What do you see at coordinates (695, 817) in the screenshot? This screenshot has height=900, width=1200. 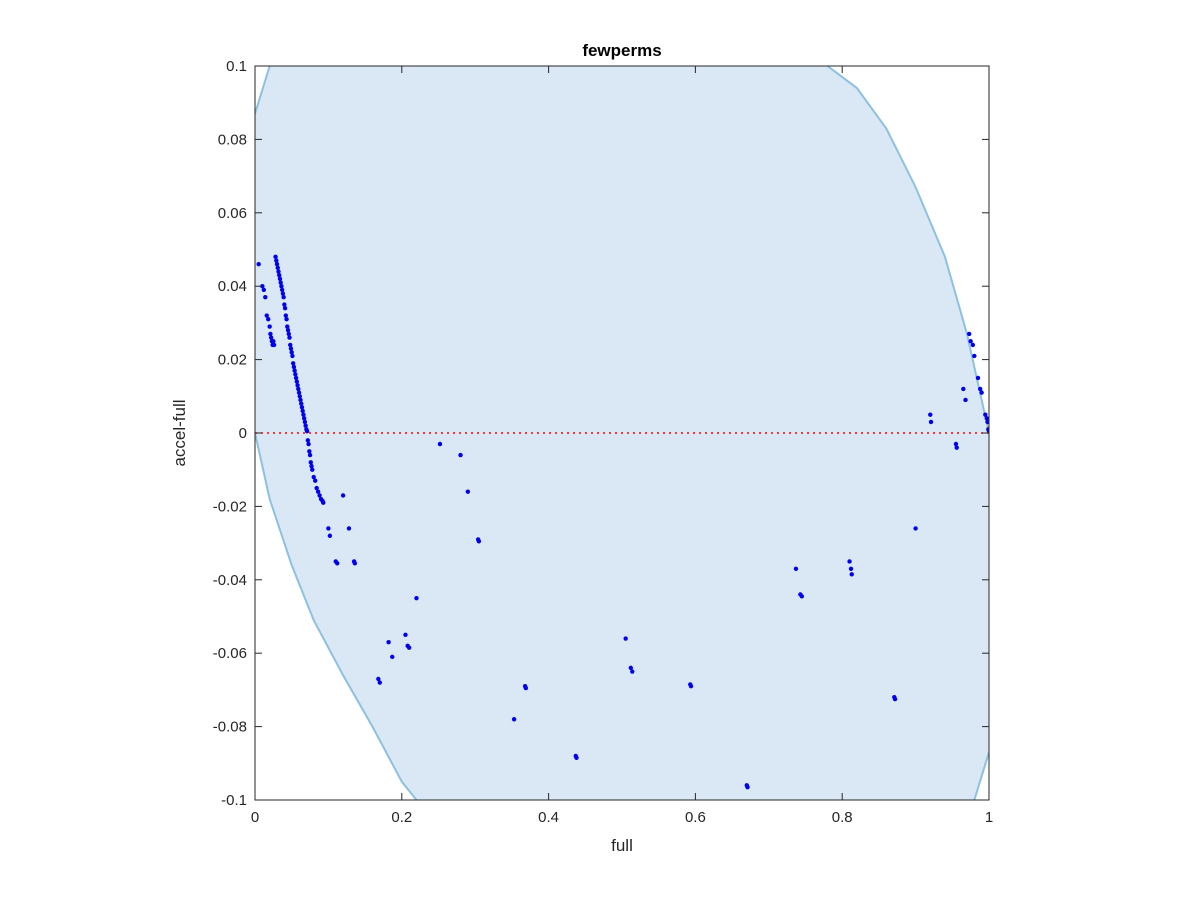 I see `x-tick-label: 0.6` at bounding box center [695, 817].